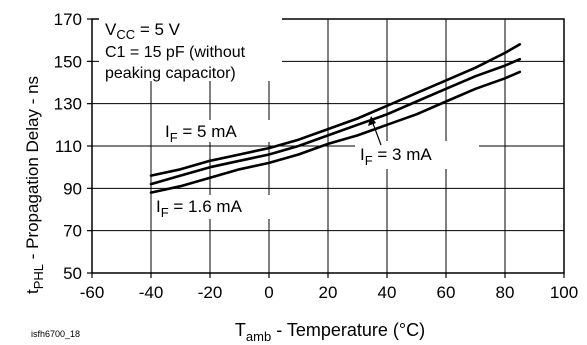  What do you see at coordinates (170, 73) in the screenshot?
I see `conditions-c1-line2: peaking capacitor)` at bounding box center [170, 73].